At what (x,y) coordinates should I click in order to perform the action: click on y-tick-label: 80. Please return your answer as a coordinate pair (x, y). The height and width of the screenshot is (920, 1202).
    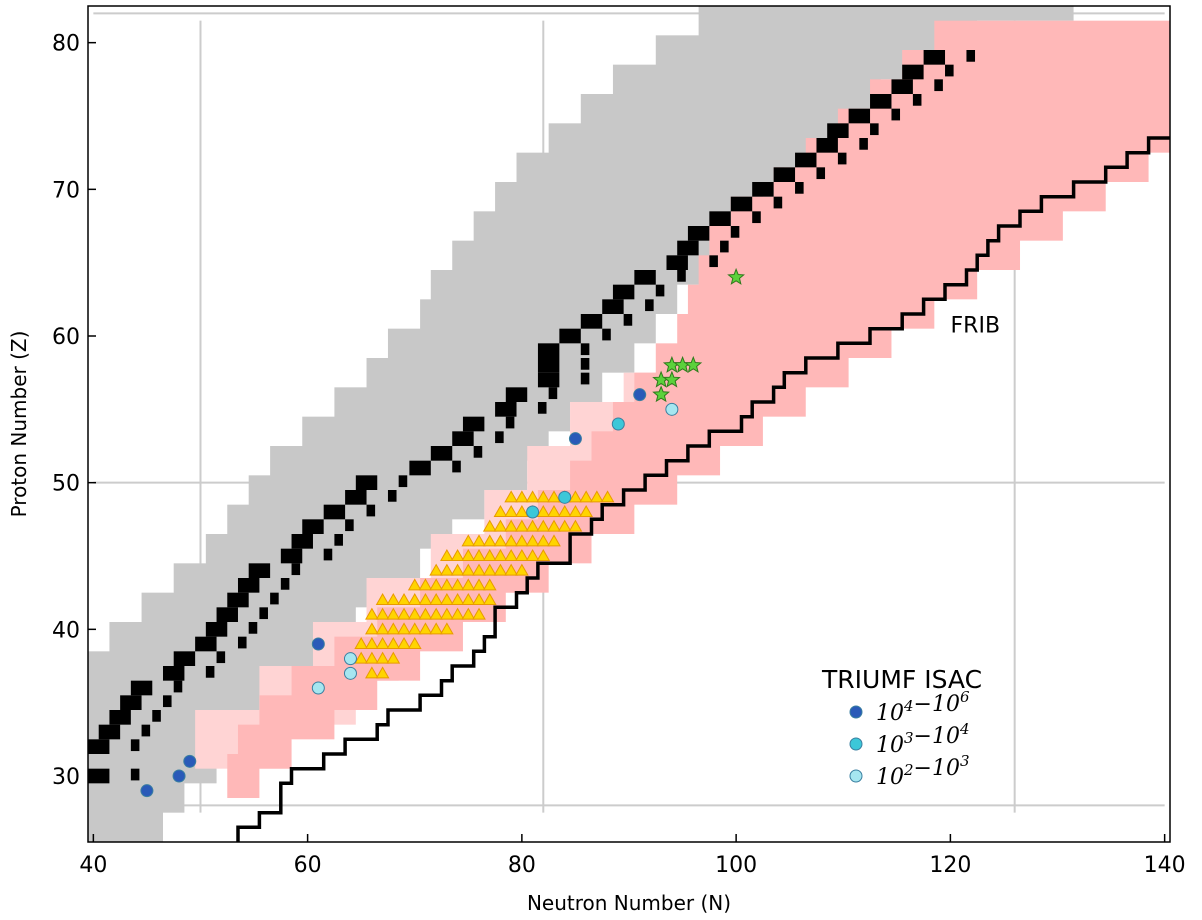
    Looking at the image, I should click on (66, 44).